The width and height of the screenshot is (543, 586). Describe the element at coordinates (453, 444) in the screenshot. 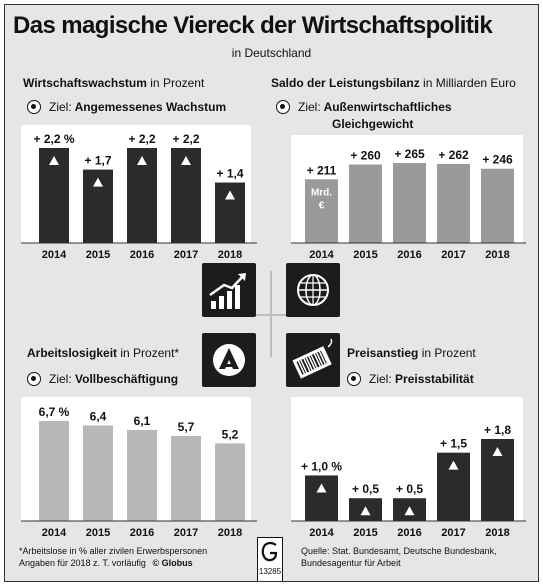

I see `value-label-prices: + 1,5` at that location.